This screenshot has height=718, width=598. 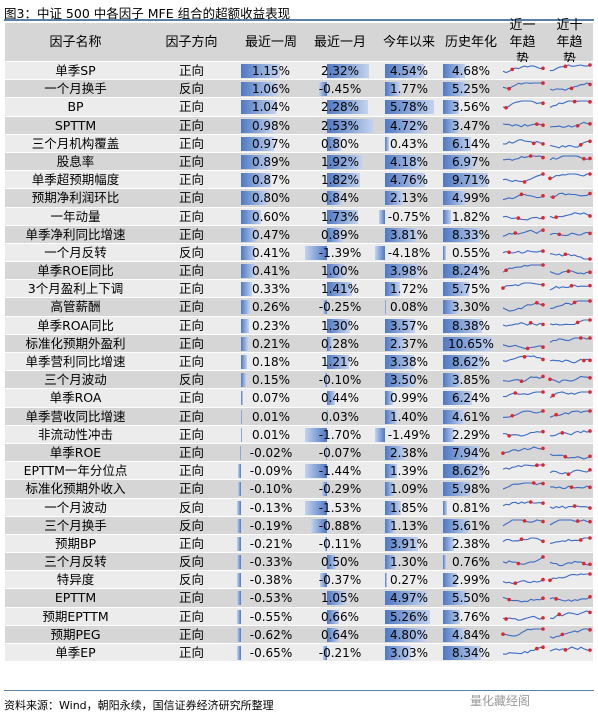 What do you see at coordinates (471, 162) in the screenshot?
I see `ann-cell: 6.97%` at bounding box center [471, 162].